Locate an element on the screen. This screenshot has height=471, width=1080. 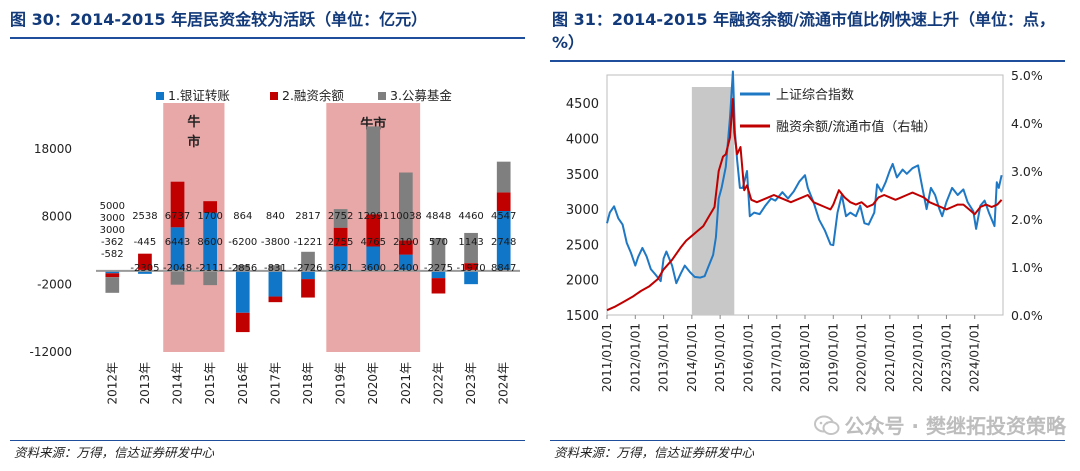
bar-data-label: -582 is located at coordinates (112, 254).